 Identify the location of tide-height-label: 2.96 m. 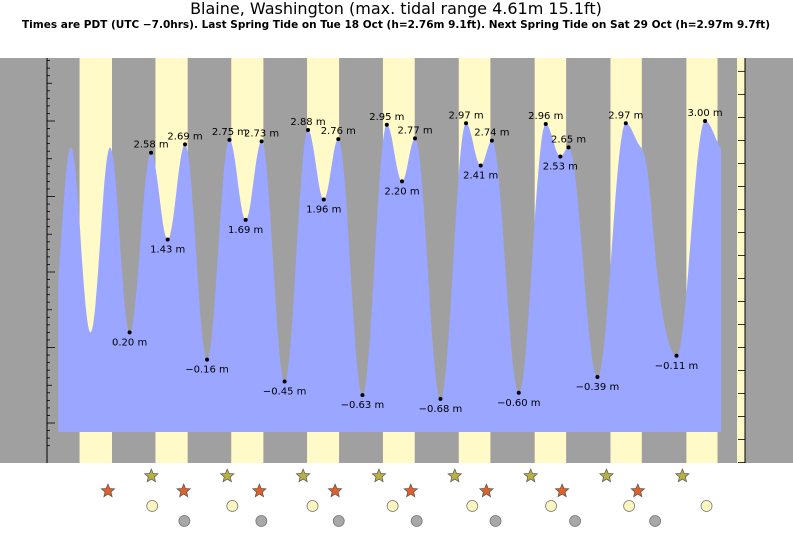
(545, 116).